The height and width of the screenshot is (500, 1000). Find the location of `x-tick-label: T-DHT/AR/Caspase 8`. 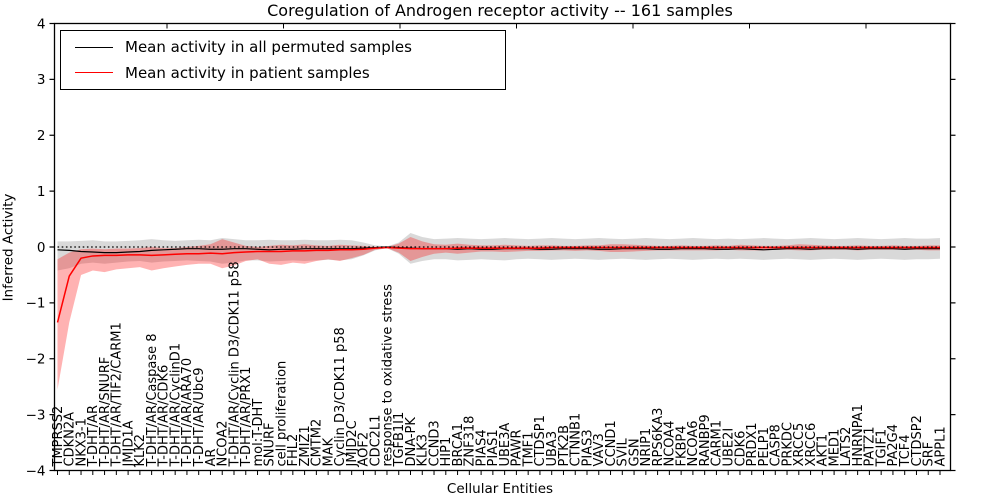

x-tick-label: T-DHT/AR/Caspase 8 is located at coordinates (152, 400).